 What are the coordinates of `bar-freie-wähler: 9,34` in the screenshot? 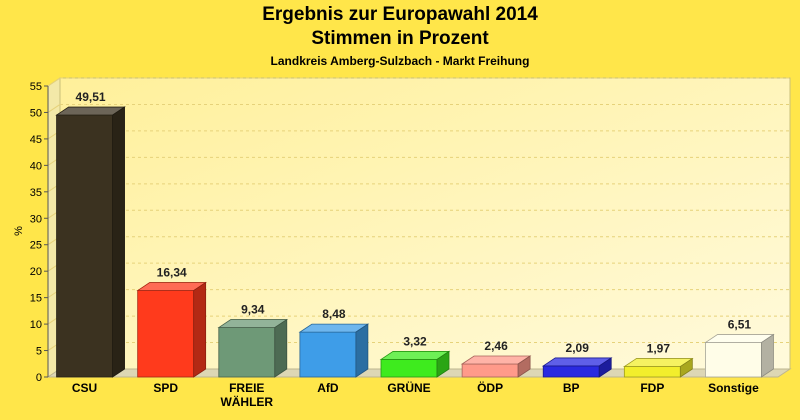 It's located at (253, 340).